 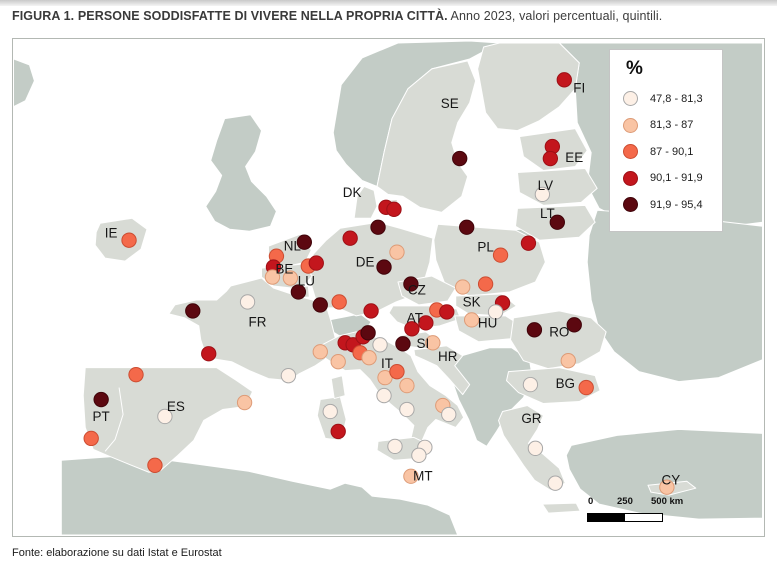 What do you see at coordinates (671, 480) in the screenshot?
I see `country-label-cy: CY` at bounding box center [671, 480].